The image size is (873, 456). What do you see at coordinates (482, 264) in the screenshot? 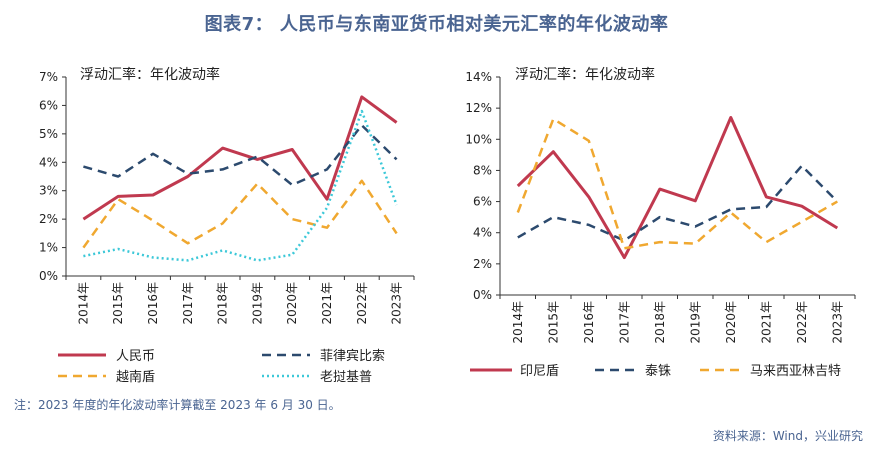
I see `chart2-y-tick-label: 2%` at bounding box center [482, 264].